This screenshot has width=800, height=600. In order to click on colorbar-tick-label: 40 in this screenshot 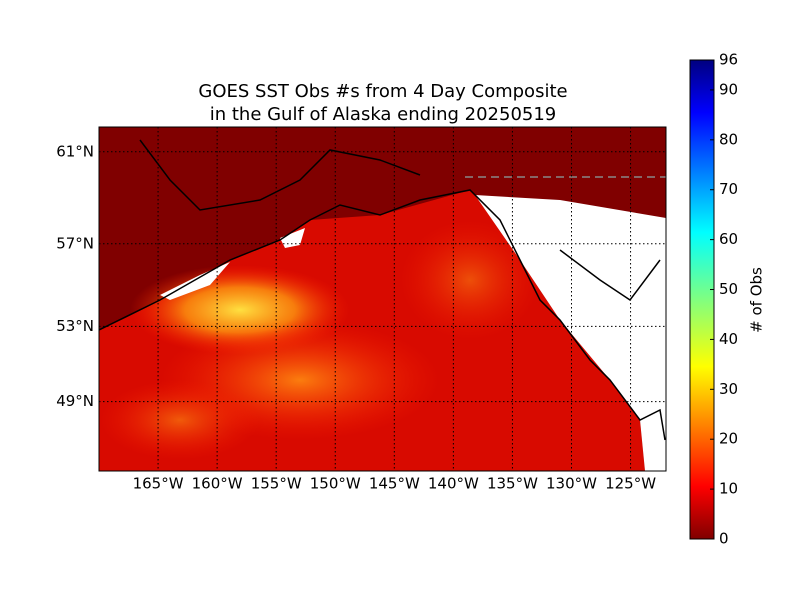, I will do `click(728, 339)`.